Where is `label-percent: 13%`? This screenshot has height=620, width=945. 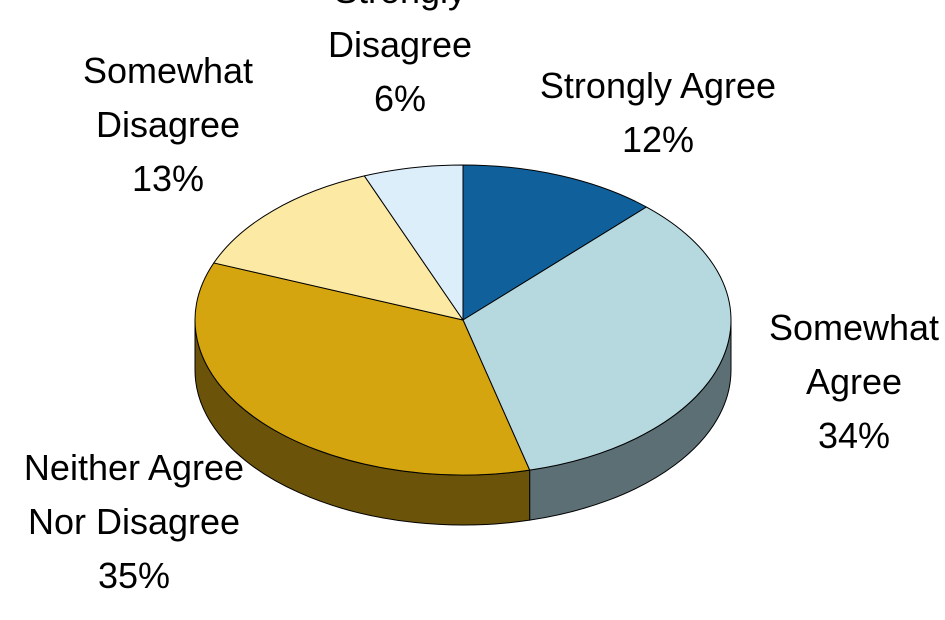 label-percent: 13% is located at coordinates (168, 178).